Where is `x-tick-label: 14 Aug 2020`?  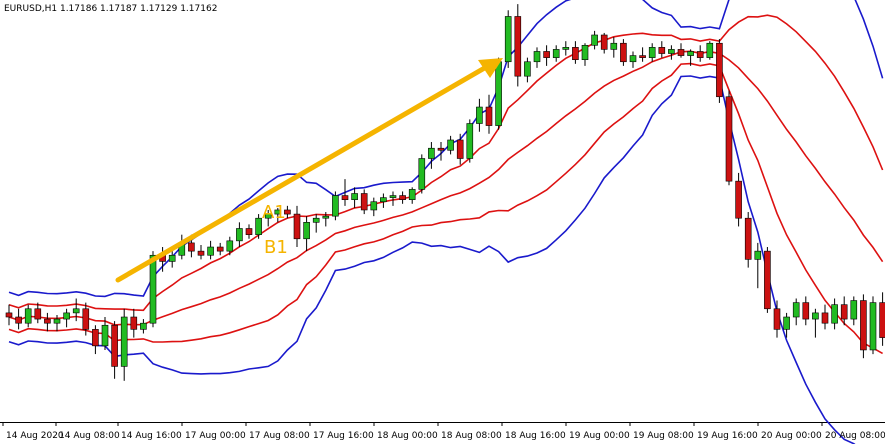 x-tick-label: 14 Aug 2020 is located at coordinates (35, 436).